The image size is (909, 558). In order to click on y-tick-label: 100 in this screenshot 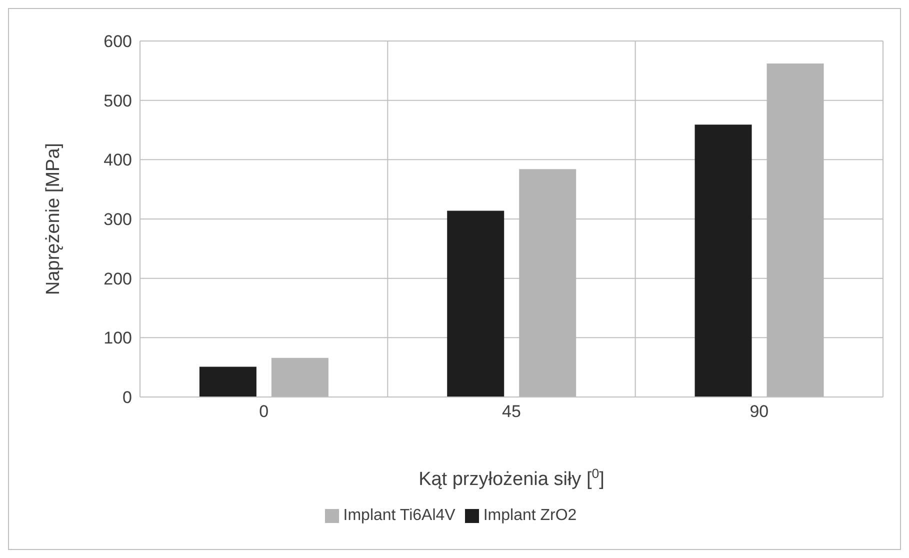, I will do `click(118, 338)`.